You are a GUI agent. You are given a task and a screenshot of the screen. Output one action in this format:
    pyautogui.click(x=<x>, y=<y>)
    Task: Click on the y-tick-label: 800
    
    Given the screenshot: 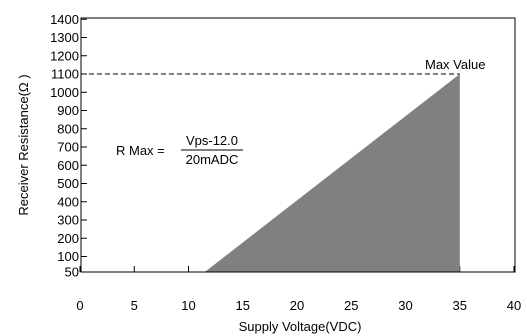 What is the action you would take?
    pyautogui.click(x=68, y=128)
    